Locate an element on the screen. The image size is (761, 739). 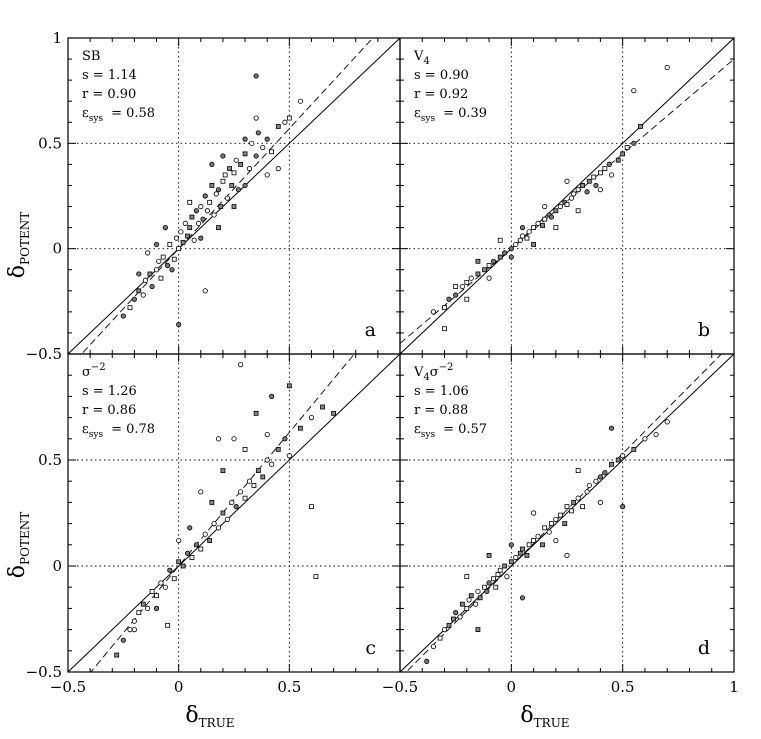
annotation-eps: εsys = 0.78 is located at coordinates (118, 431).